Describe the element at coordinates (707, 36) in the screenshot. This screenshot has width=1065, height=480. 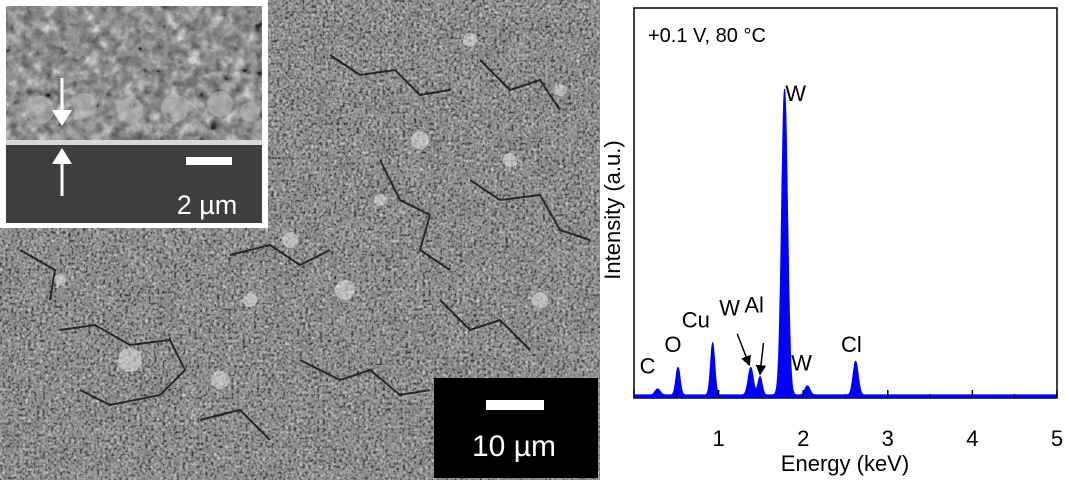
I see `chart-annotation: +0.1 V, 80 °C` at that location.